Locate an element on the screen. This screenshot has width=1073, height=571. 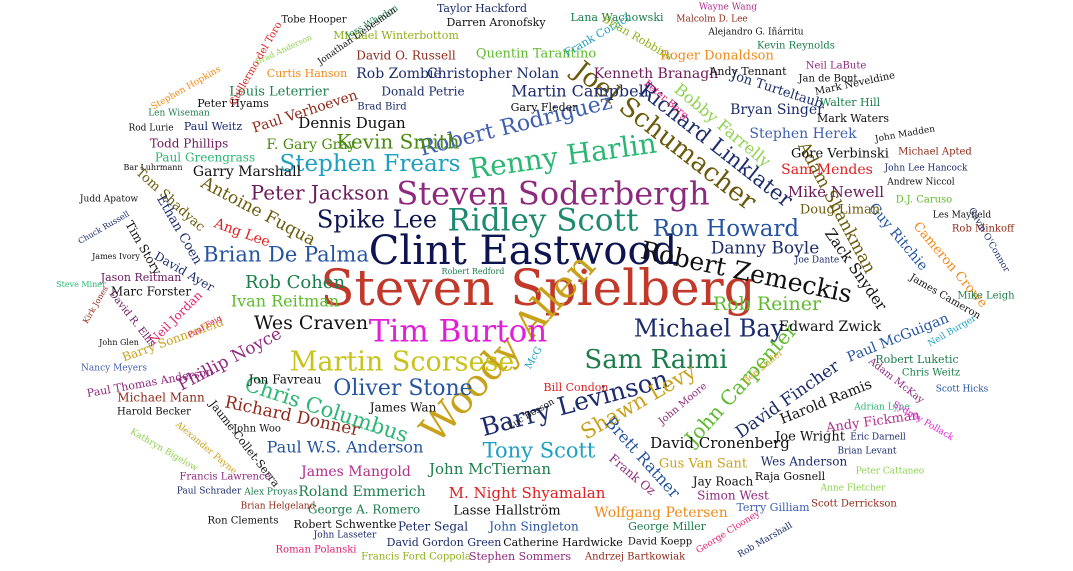
word-robert-schwentke: Robert Schwentke is located at coordinates (344, 524).